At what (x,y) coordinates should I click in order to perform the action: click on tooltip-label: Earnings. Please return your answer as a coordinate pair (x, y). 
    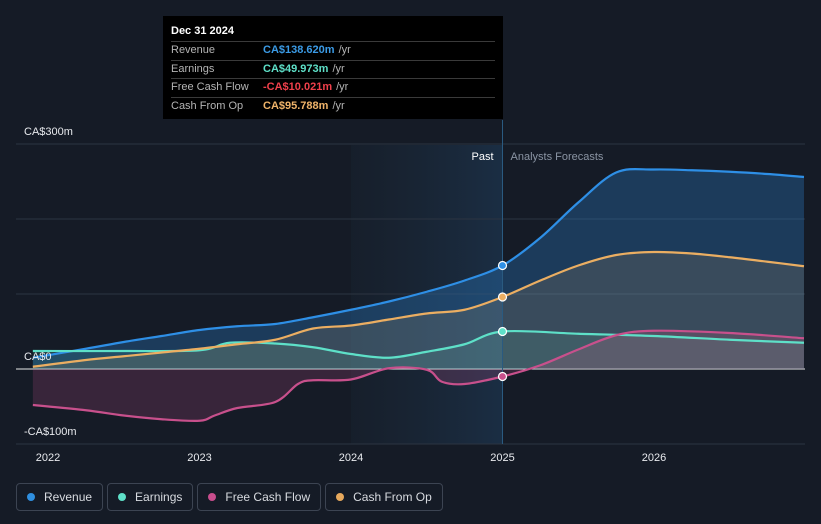
    Looking at the image, I should click on (193, 68).